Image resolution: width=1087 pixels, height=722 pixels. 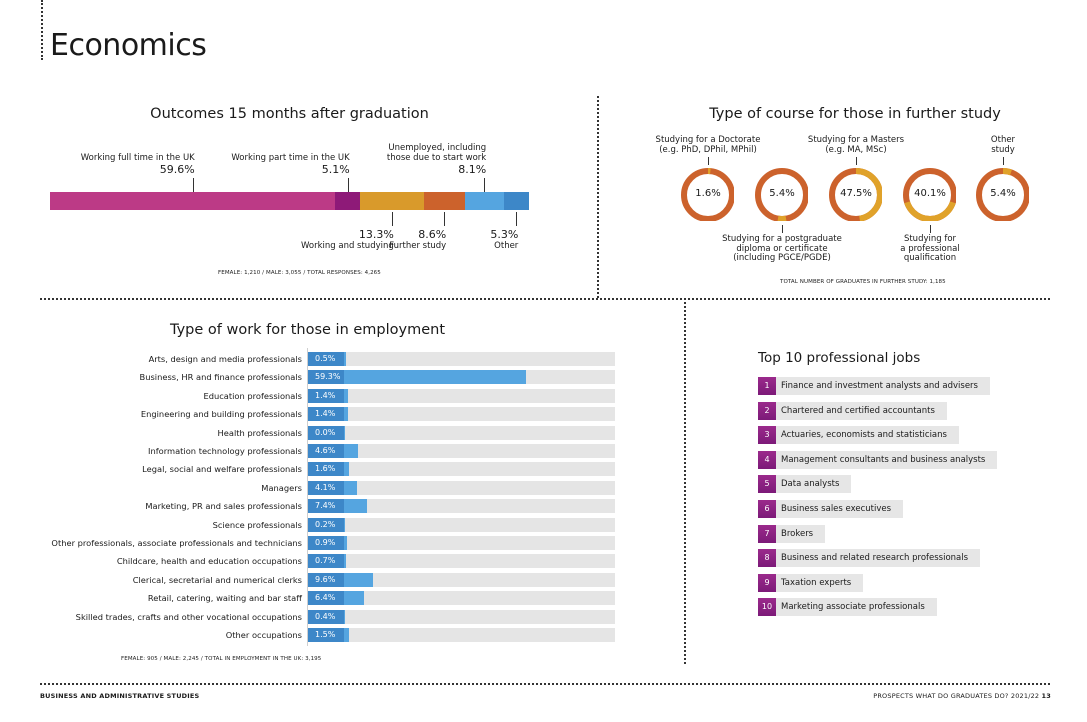 I want to click on outcome-segment-further-study, so click(x=444, y=201).